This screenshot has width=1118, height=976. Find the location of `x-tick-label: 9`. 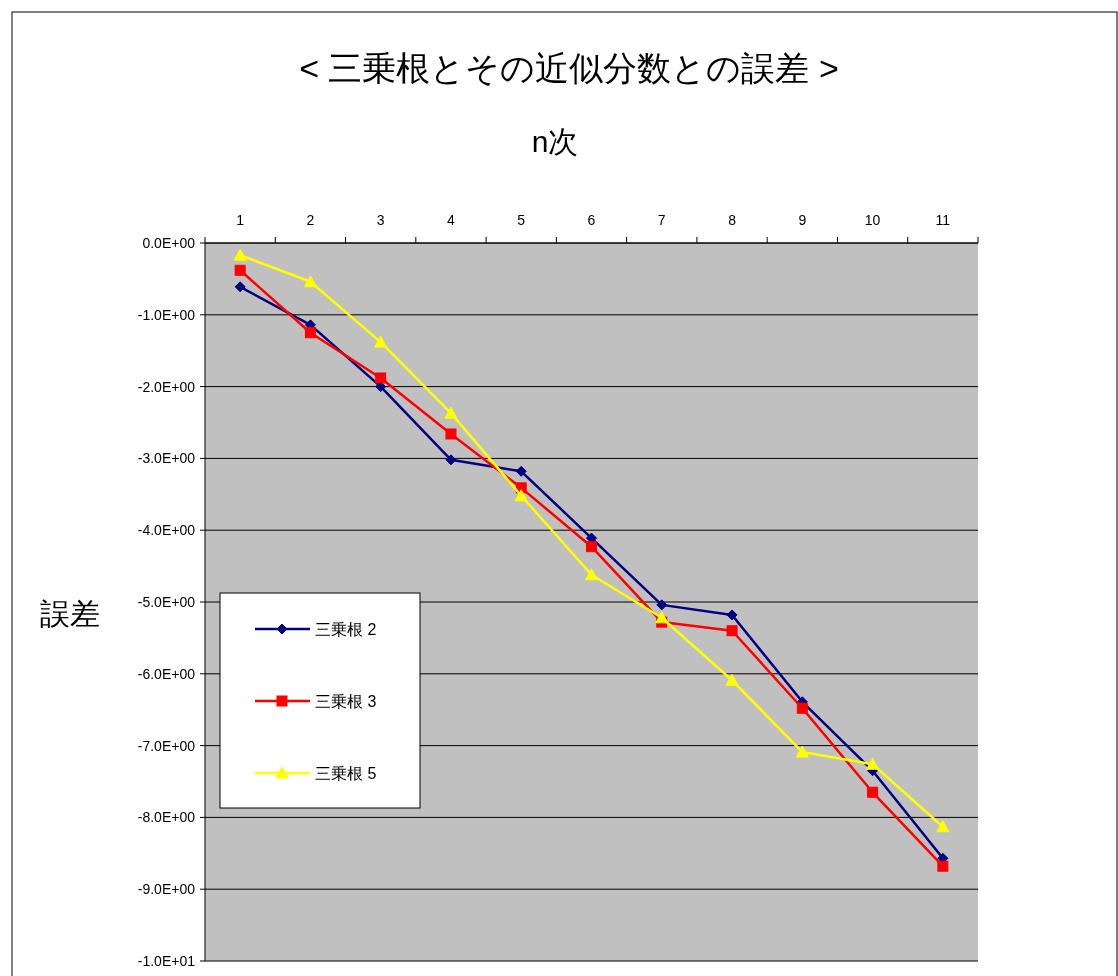

x-tick-label: 9 is located at coordinates (802, 220).